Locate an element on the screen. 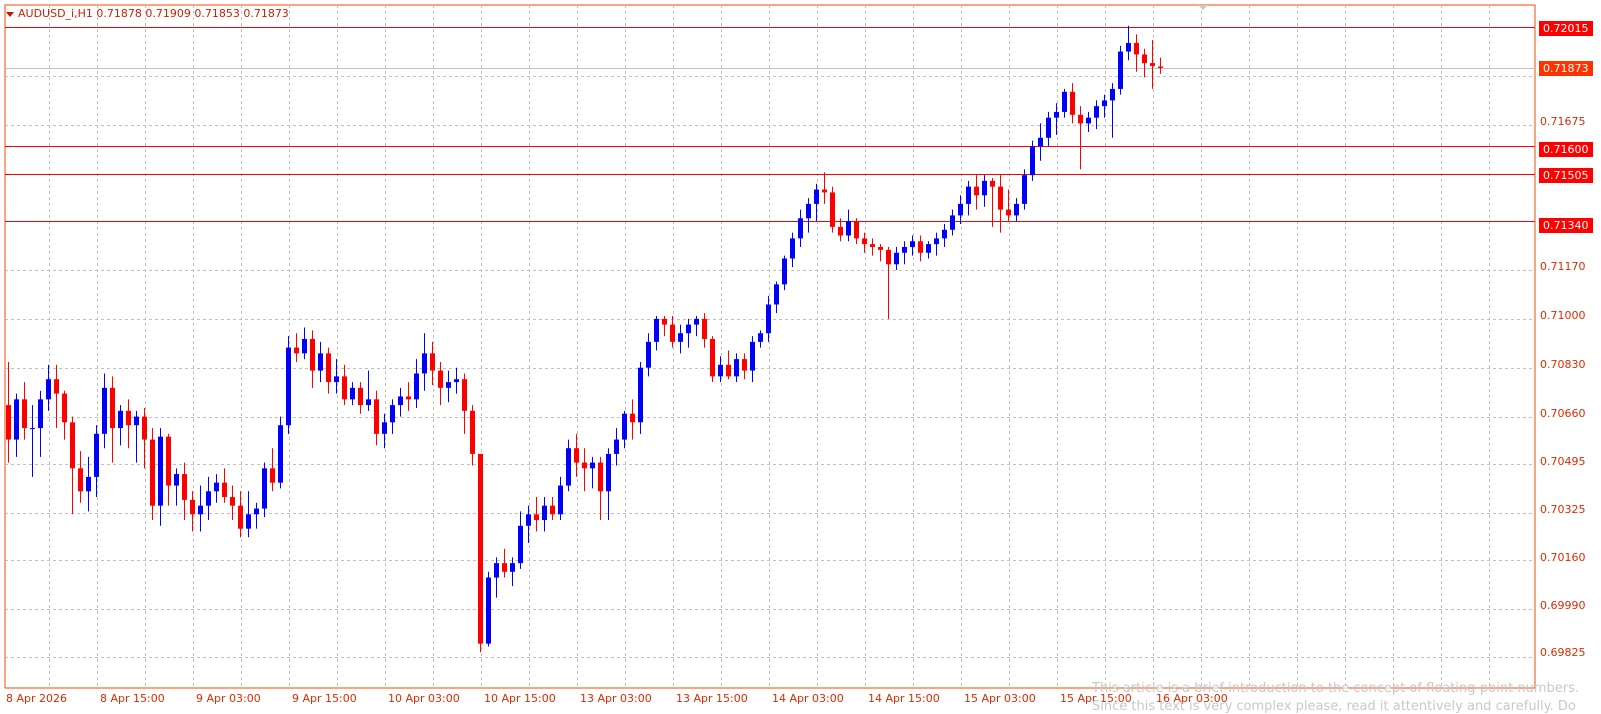 This screenshot has width=1601, height=714. dropdown-arrow-icon is located at coordinates (10, 14).